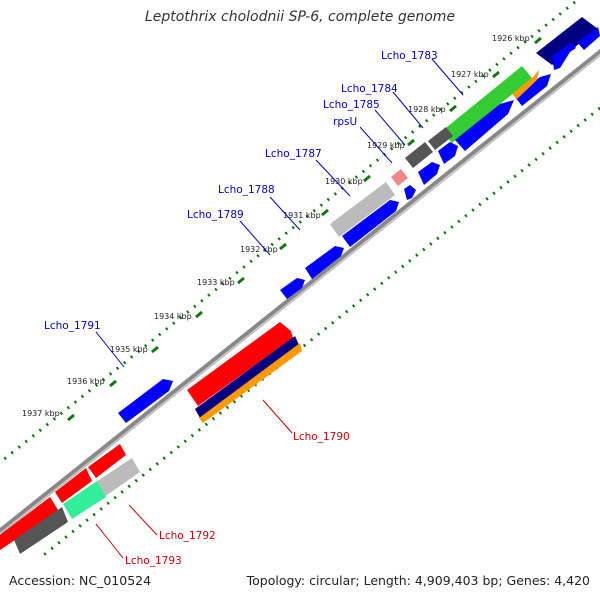  I want to click on gene-label-lcho-1785: Lcho_1785, so click(351, 105).